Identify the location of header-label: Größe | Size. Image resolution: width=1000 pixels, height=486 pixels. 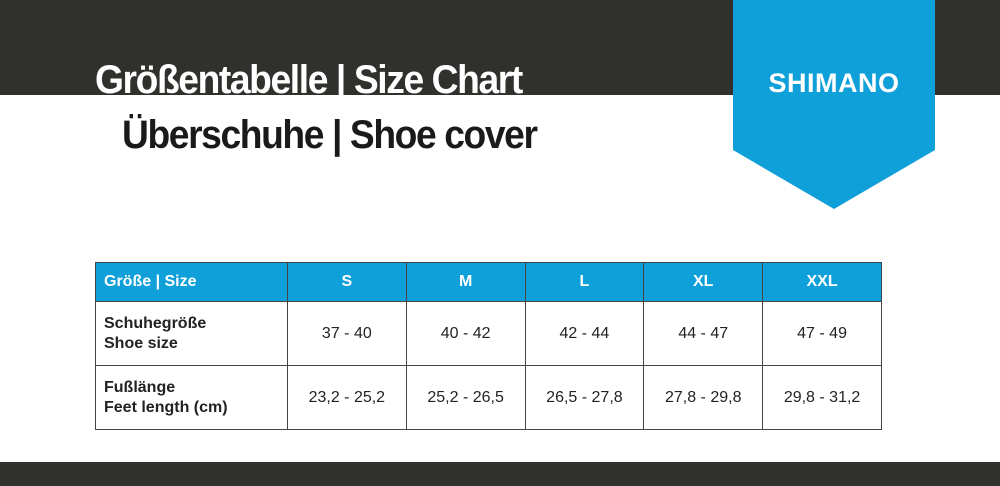
(191, 282).